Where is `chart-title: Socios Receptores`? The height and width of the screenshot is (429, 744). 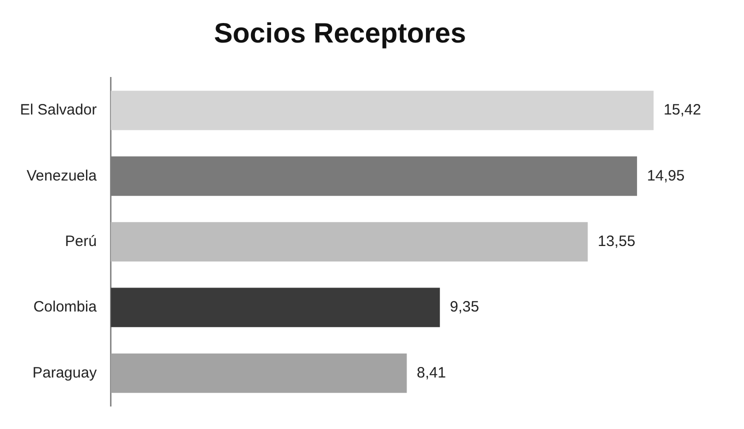
chart-title: Socios Receptores is located at coordinates (340, 33).